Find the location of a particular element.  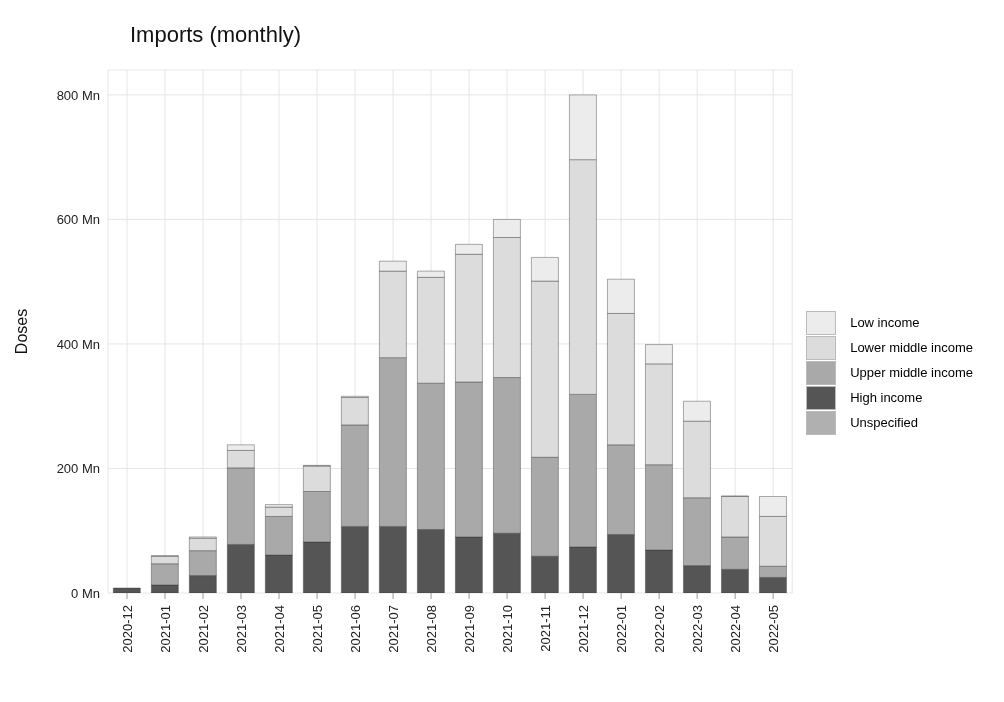

x-tick-label: 2021-10 is located at coordinates (508, 629).